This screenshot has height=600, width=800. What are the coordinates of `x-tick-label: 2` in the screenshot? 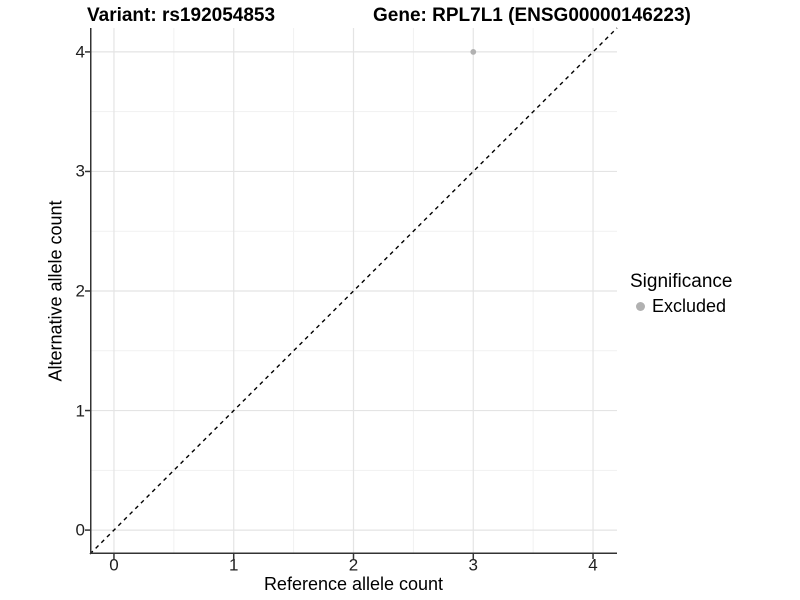 It's located at (353, 565).